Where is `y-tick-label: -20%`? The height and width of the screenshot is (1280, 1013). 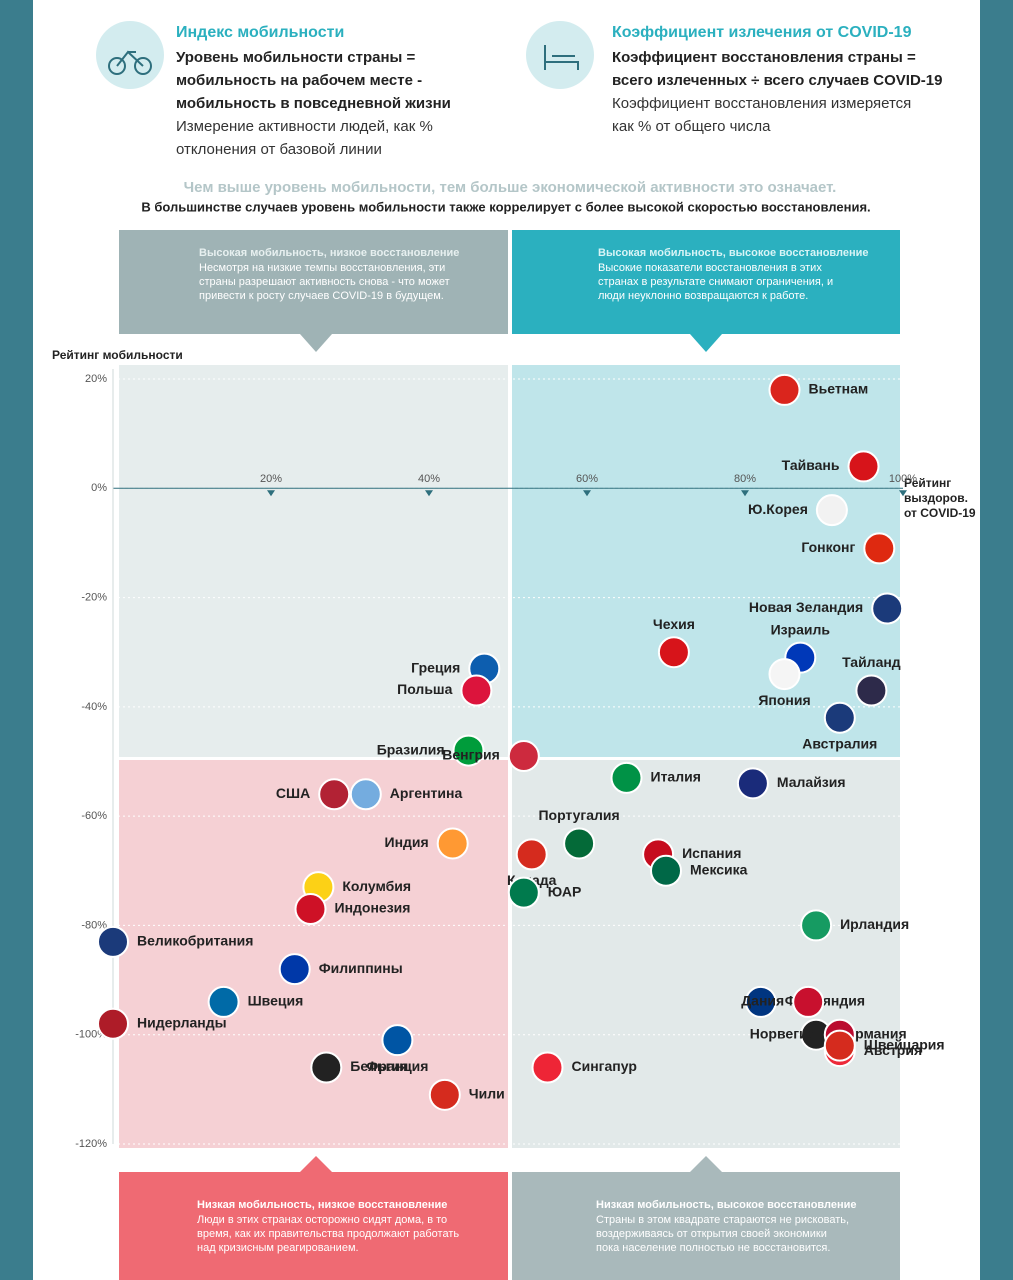 y-tick-label: -20% is located at coordinates (94, 597).